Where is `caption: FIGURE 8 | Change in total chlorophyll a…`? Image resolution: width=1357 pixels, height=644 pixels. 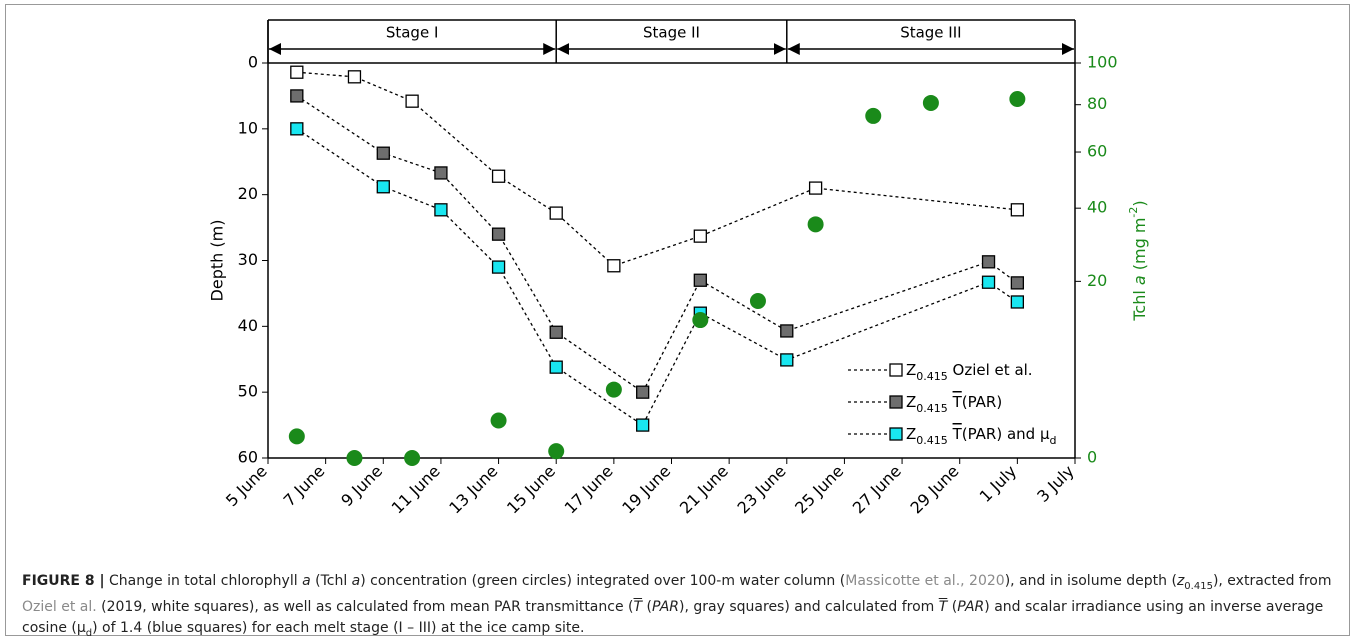
caption: FIGURE 8 | Change in total chlorophyll a… is located at coordinates (677, 607).